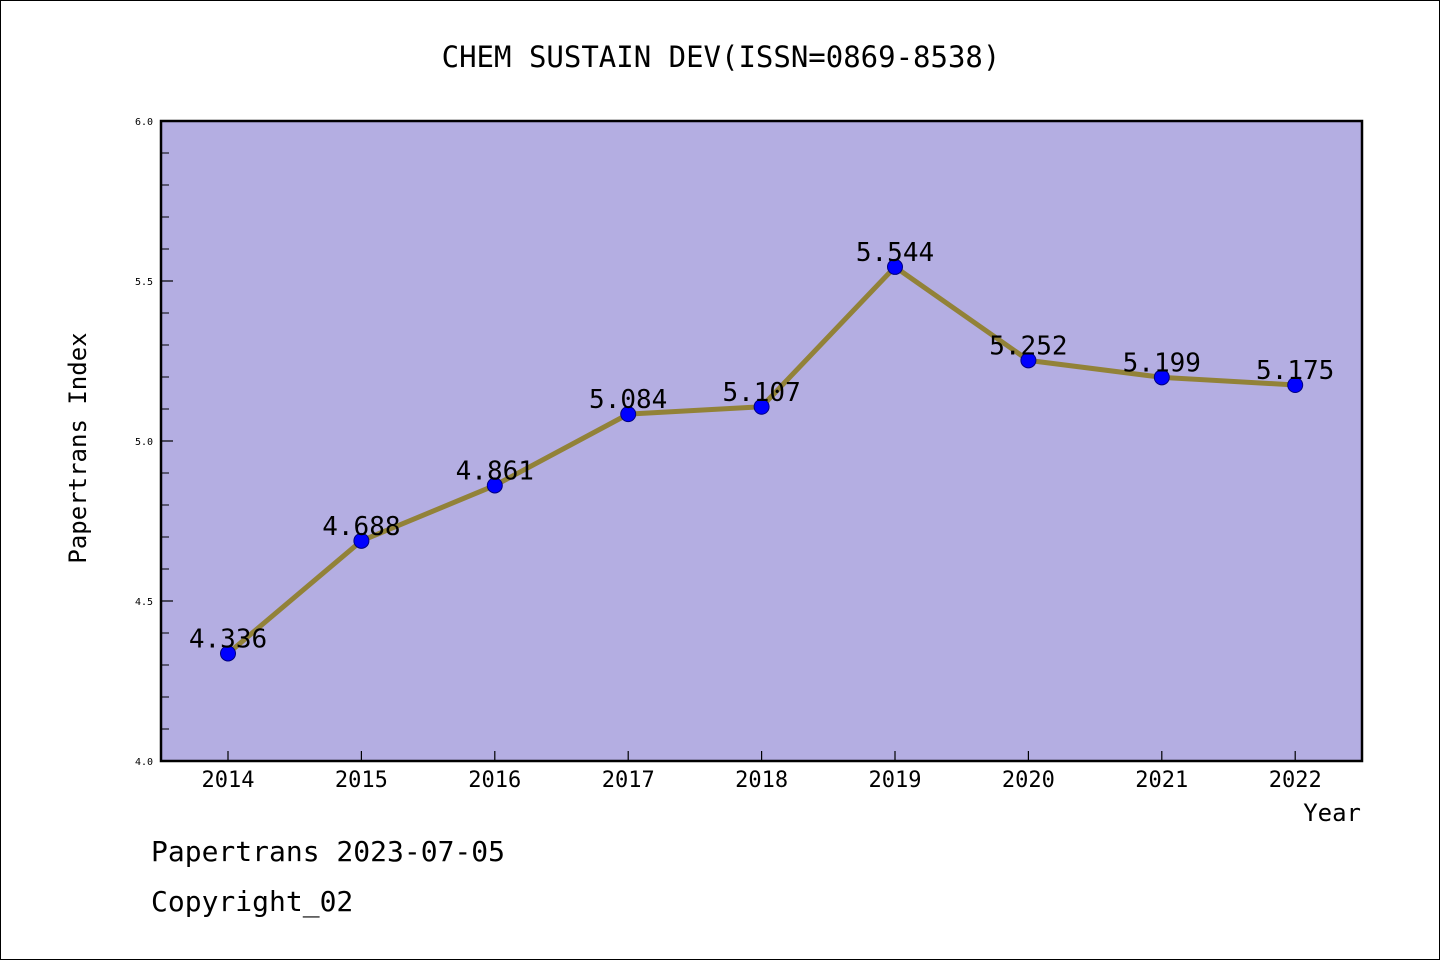  Describe the element at coordinates (761, 393) in the screenshot. I see `data-label: 5.107` at that location.